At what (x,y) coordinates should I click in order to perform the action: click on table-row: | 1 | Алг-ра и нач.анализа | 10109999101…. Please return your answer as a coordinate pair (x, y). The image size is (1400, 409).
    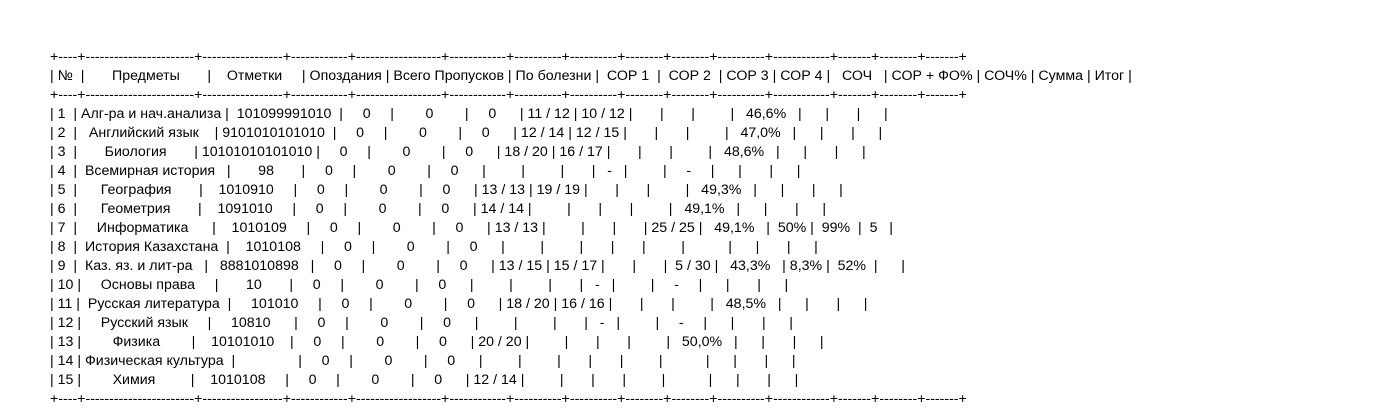
    Looking at the image, I should click on (469, 114).